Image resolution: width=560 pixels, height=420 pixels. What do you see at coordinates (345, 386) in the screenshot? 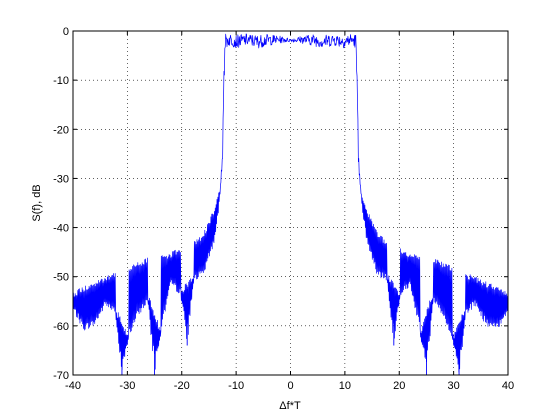
I see `x-tick-label: 10` at bounding box center [345, 386].